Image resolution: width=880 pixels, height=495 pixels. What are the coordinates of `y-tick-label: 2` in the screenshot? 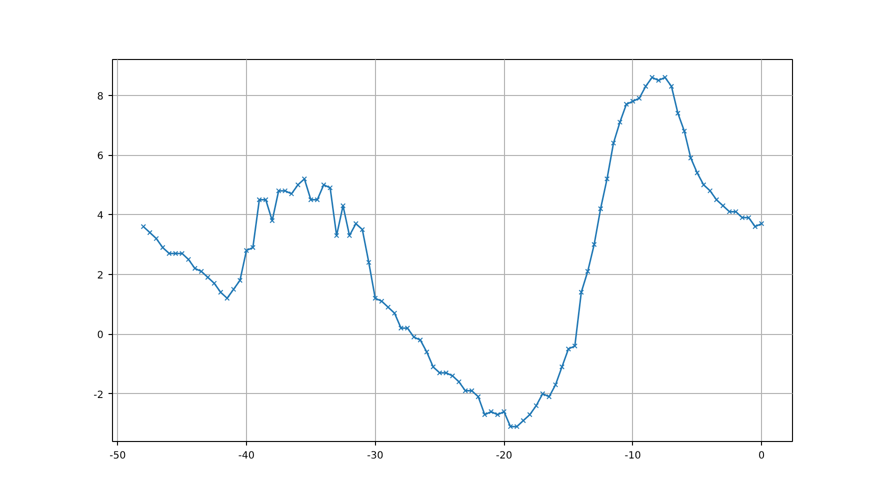 It's located at (100, 276).